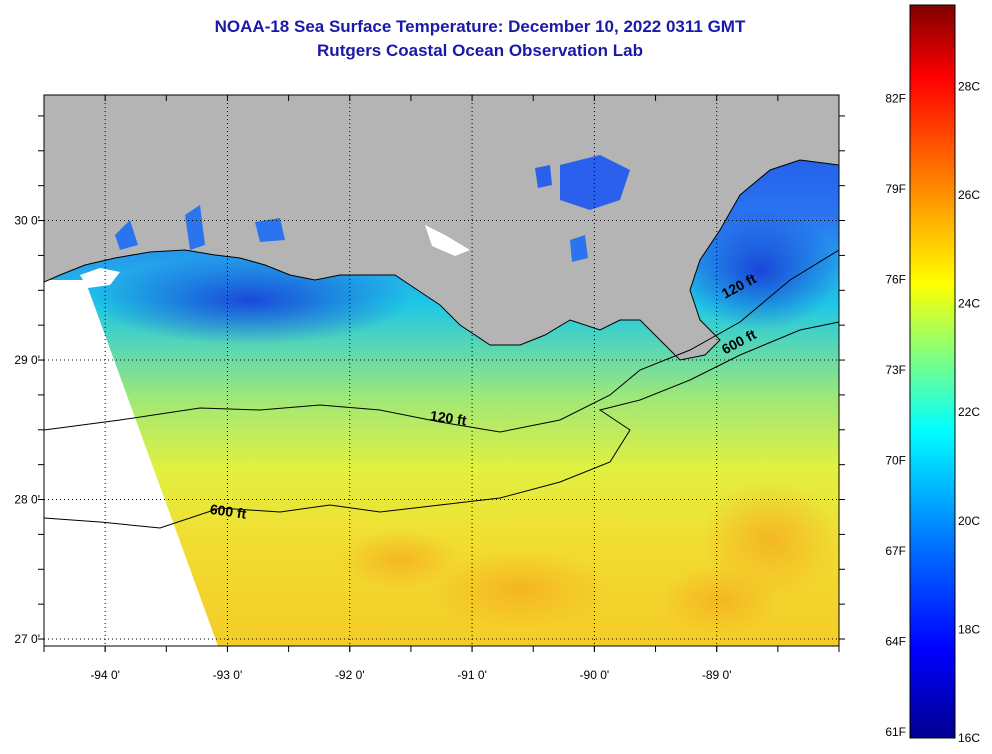 The width and height of the screenshot is (992, 754). I want to click on colorbar-celsius-label: 20C, so click(969, 521).